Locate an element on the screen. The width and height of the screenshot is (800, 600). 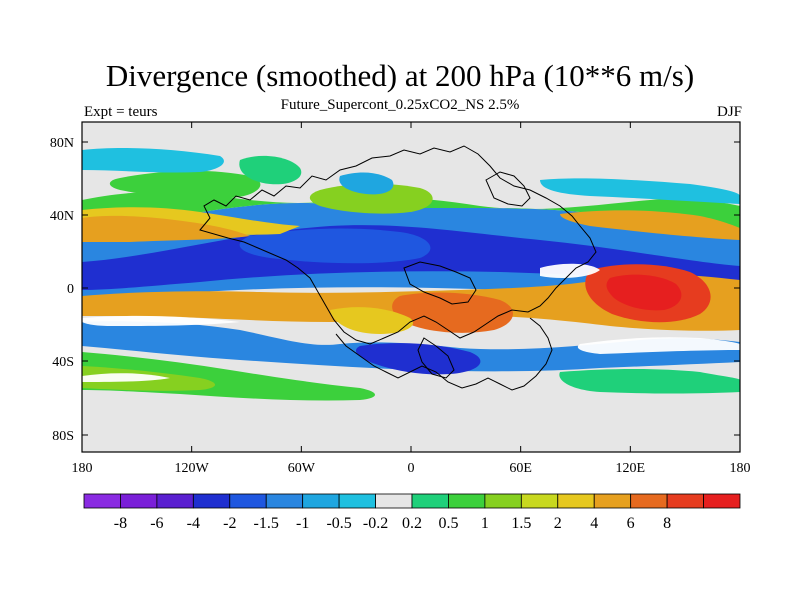
lat-tick-label: 40S is located at coordinates (63, 362).